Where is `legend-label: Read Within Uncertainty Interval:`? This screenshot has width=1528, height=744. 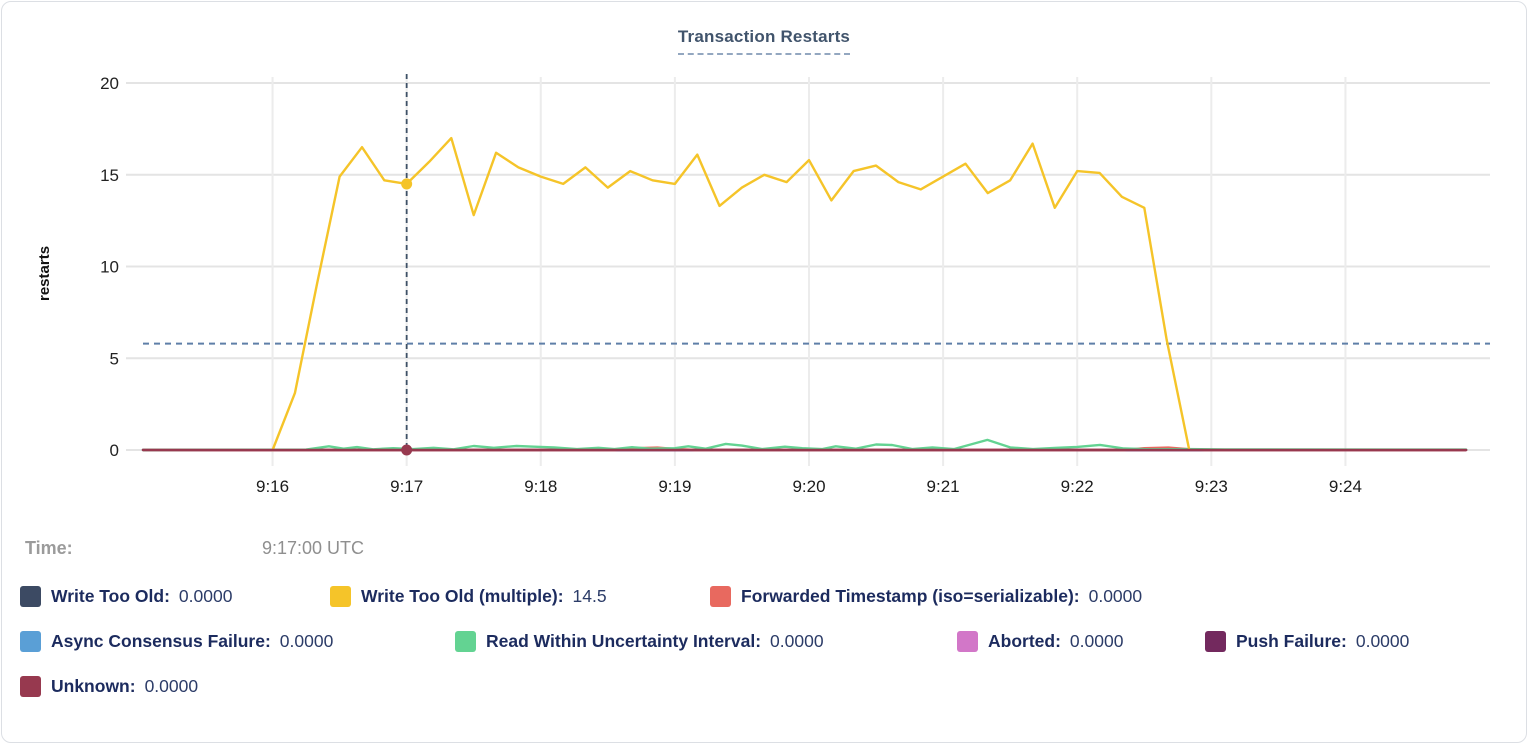
legend-label: Read Within Uncertainty Interval: is located at coordinates (624, 641).